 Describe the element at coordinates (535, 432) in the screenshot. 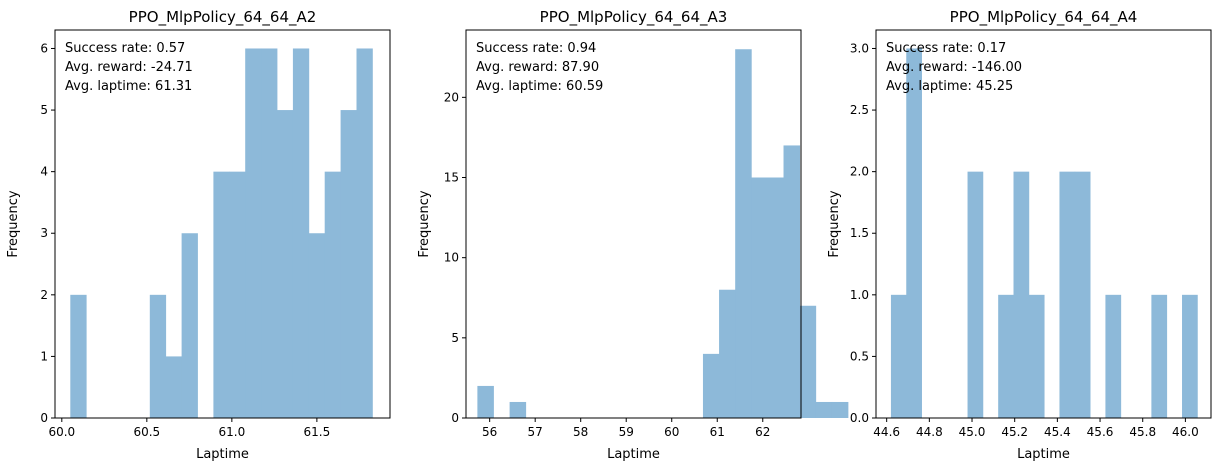

I see `x-tick-label: 57` at that location.